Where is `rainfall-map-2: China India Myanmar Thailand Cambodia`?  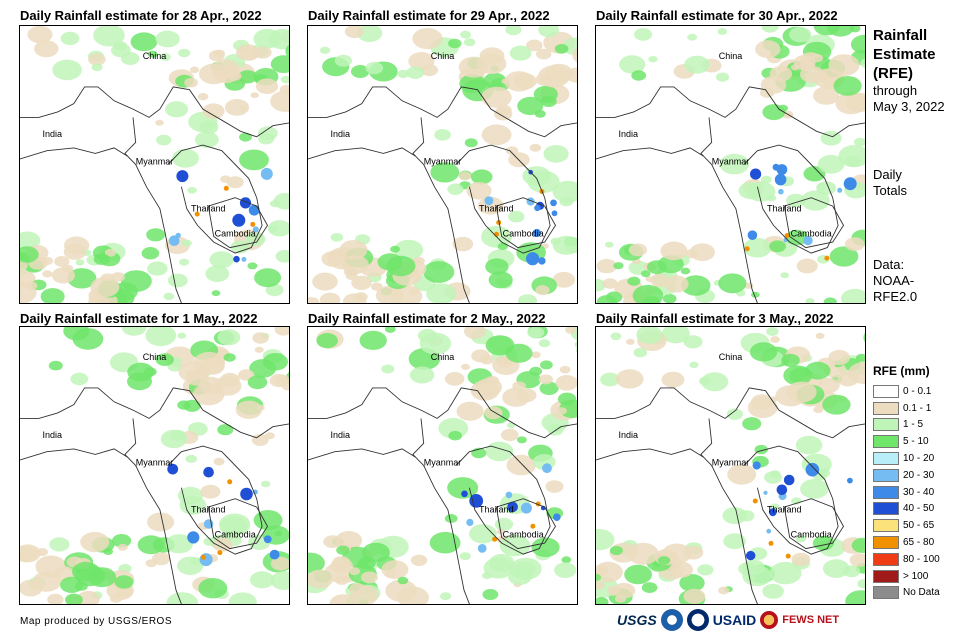
rainfall-map-2: China India Myanmar Thailand Cambodia is located at coordinates (442, 164).